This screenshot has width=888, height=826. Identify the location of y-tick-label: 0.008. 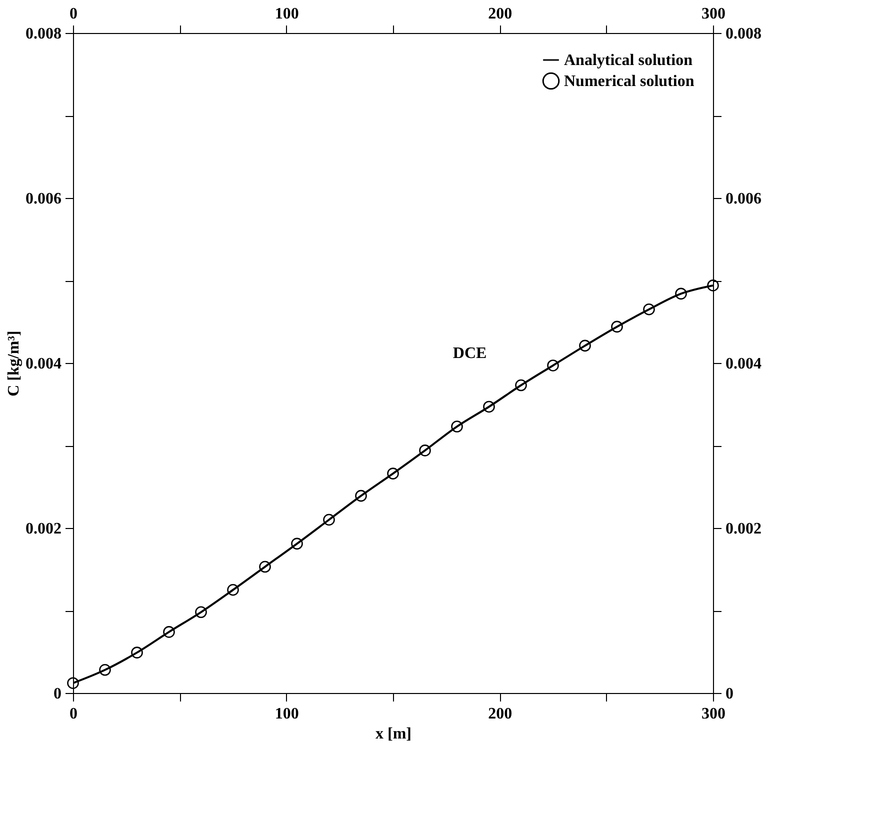
(44, 34).